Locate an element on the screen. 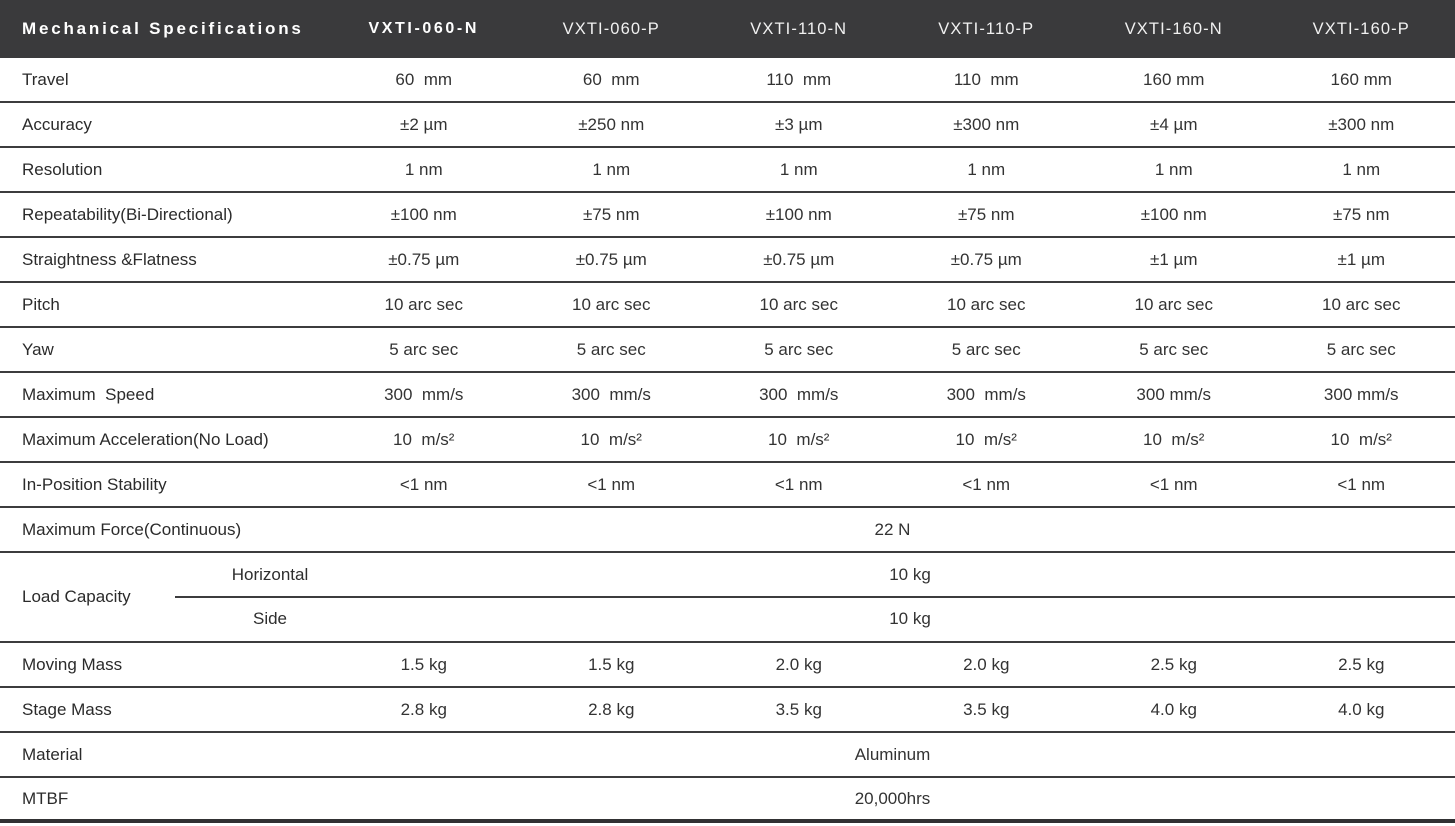 The width and height of the screenshot is (1455, 826). sub-row-label-side: Side is located at coordinates (270, 618).